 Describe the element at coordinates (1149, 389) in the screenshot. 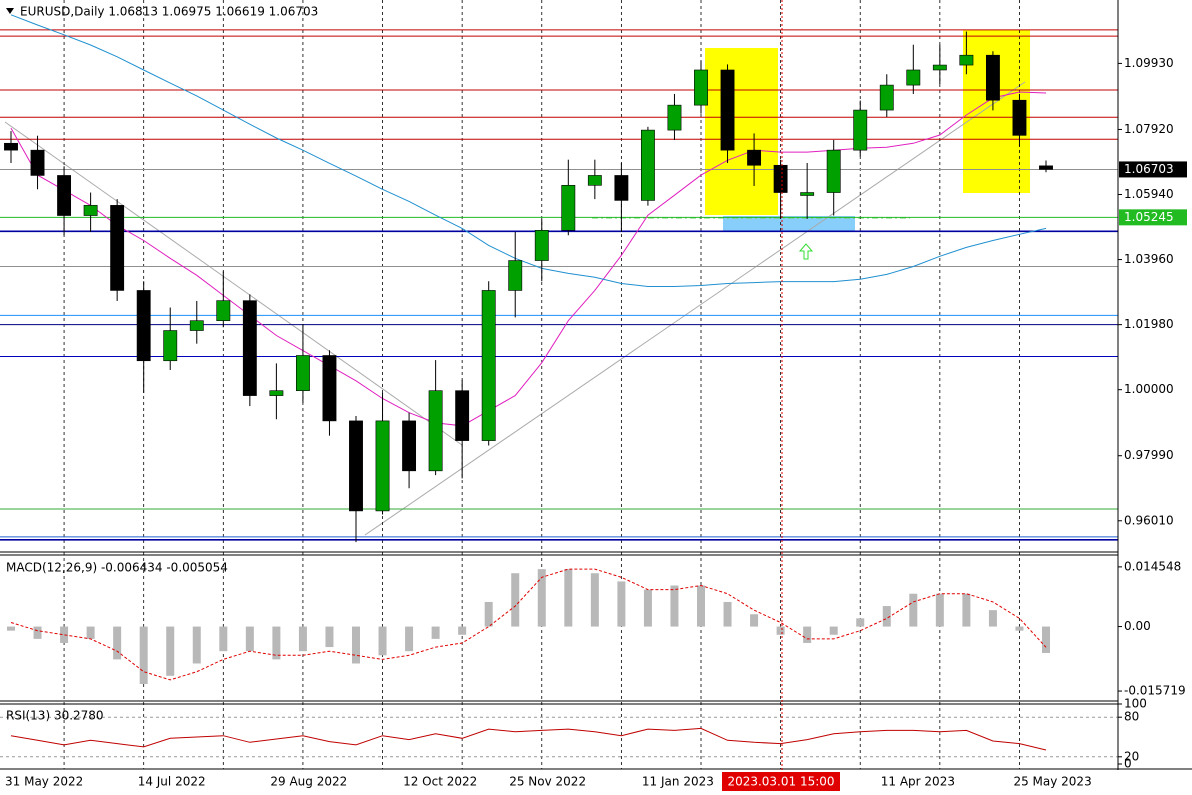

I see `y-tick-label: 1.00000` at that location.